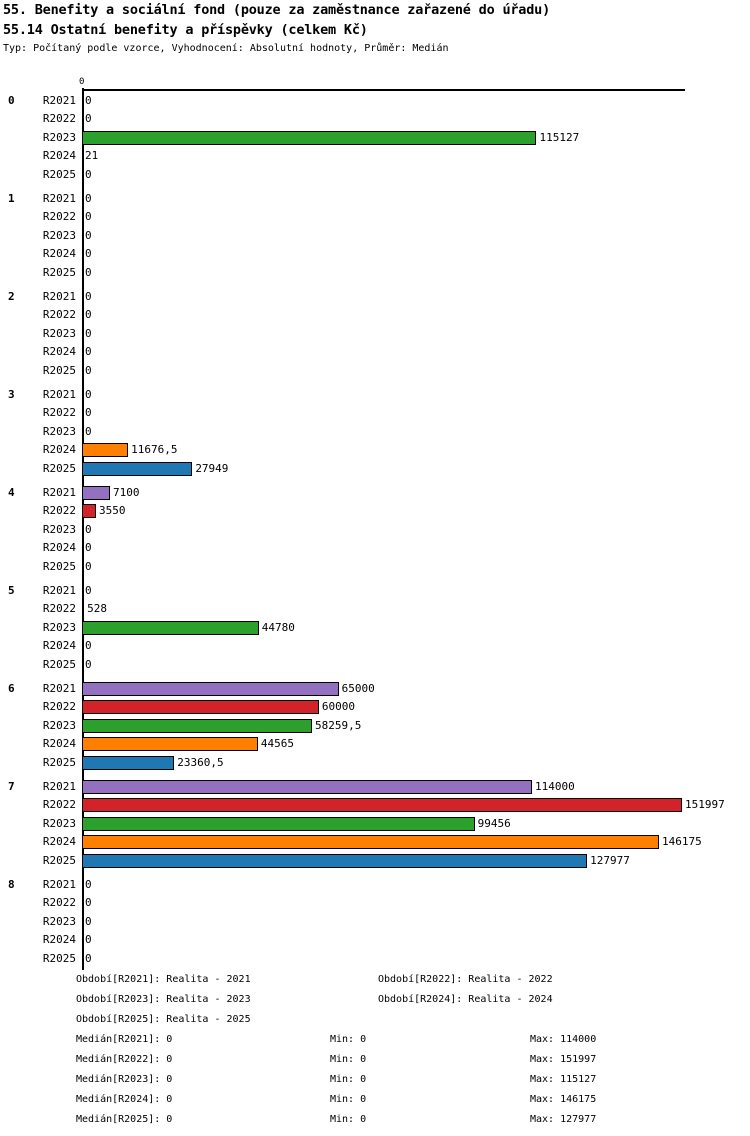  Describe the element at coordinates (210, 689) in the screenshot. I see `bar-6-r2021` at that location.